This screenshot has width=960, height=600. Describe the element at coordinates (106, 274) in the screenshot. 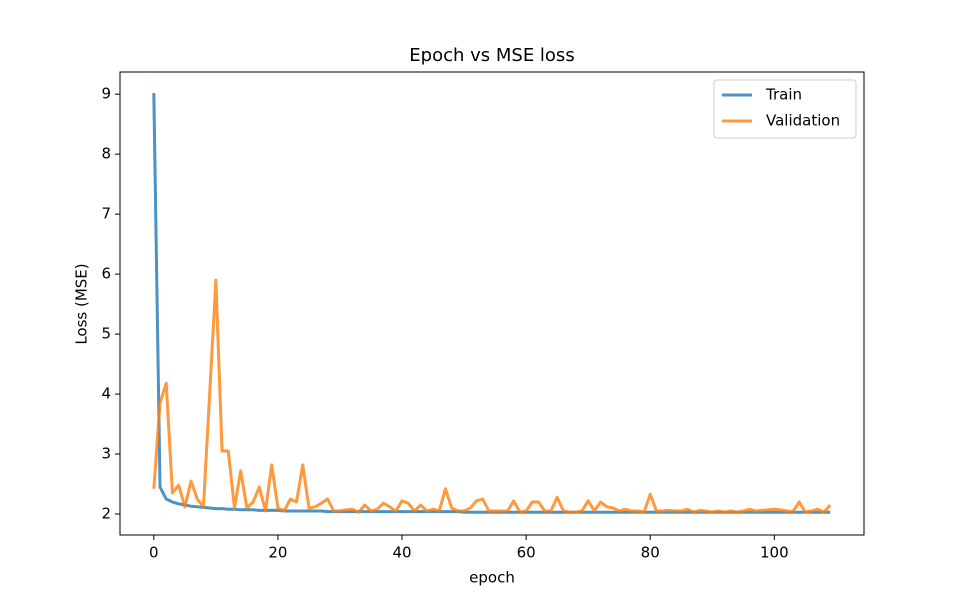

I see `y-tick-label: 6` at that location.